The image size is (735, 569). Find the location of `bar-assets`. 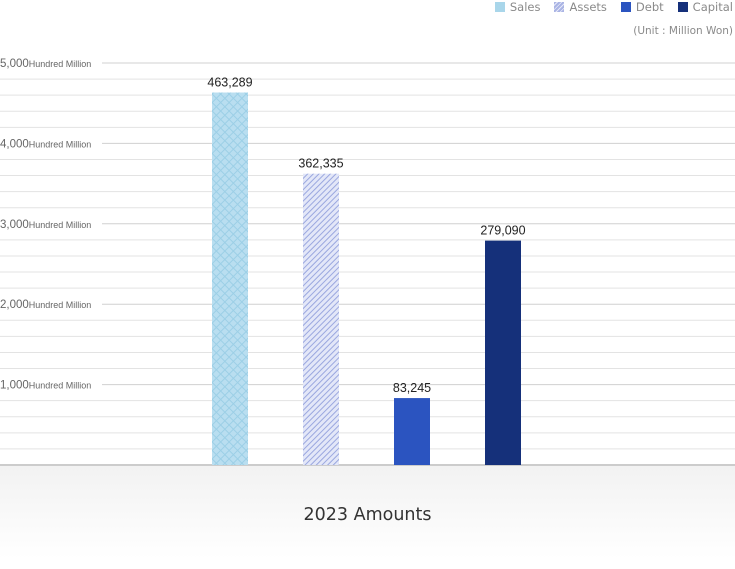

bar-assets is located at coordinates (321, 319).